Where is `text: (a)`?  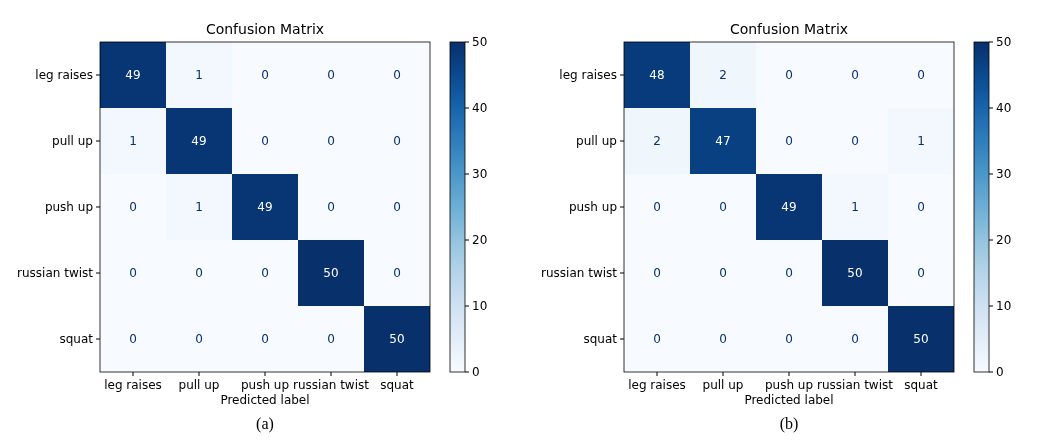
text: (a) is located at coordinates (265, 424).